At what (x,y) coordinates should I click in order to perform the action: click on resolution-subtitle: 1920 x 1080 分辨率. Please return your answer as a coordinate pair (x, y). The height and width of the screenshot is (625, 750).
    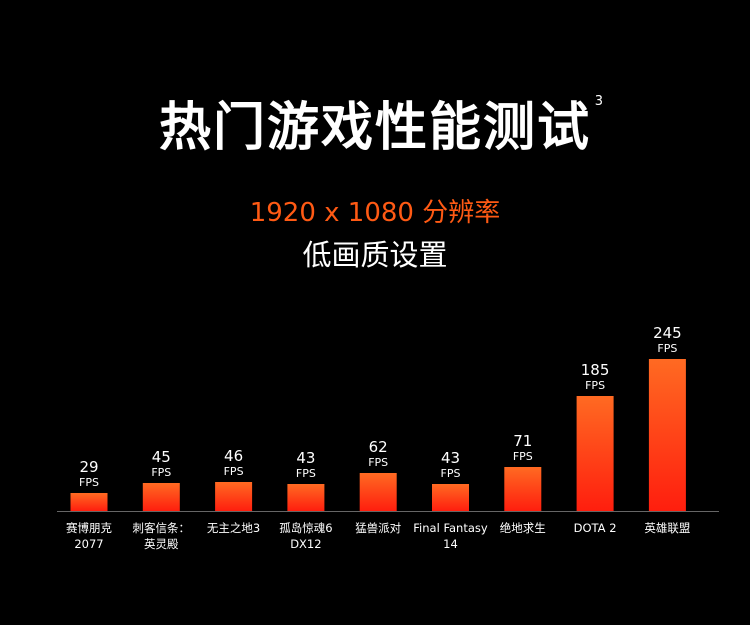
    Looking at the image, I should click on (375, 213).